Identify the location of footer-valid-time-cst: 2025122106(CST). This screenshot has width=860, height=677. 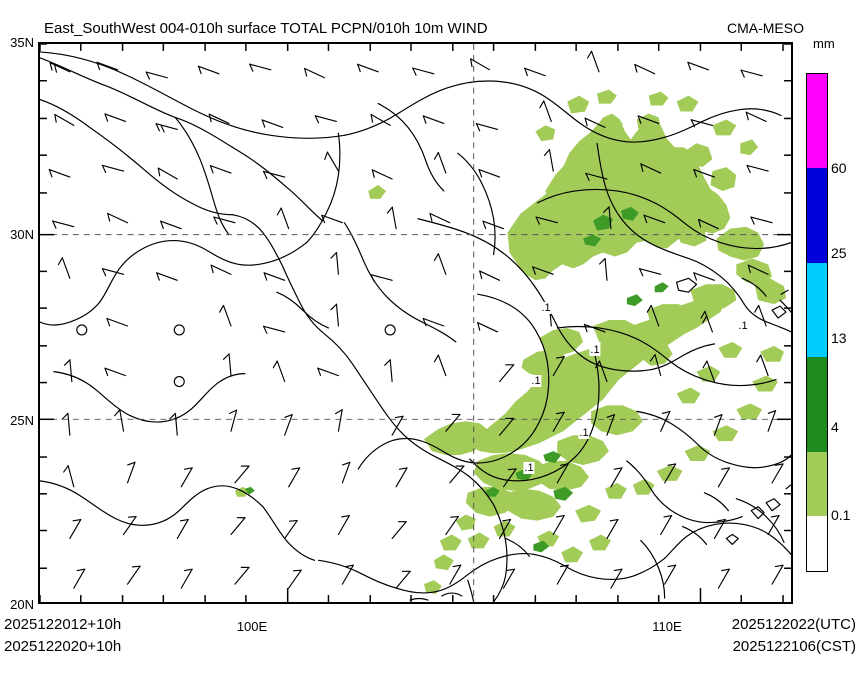
(794, 646).